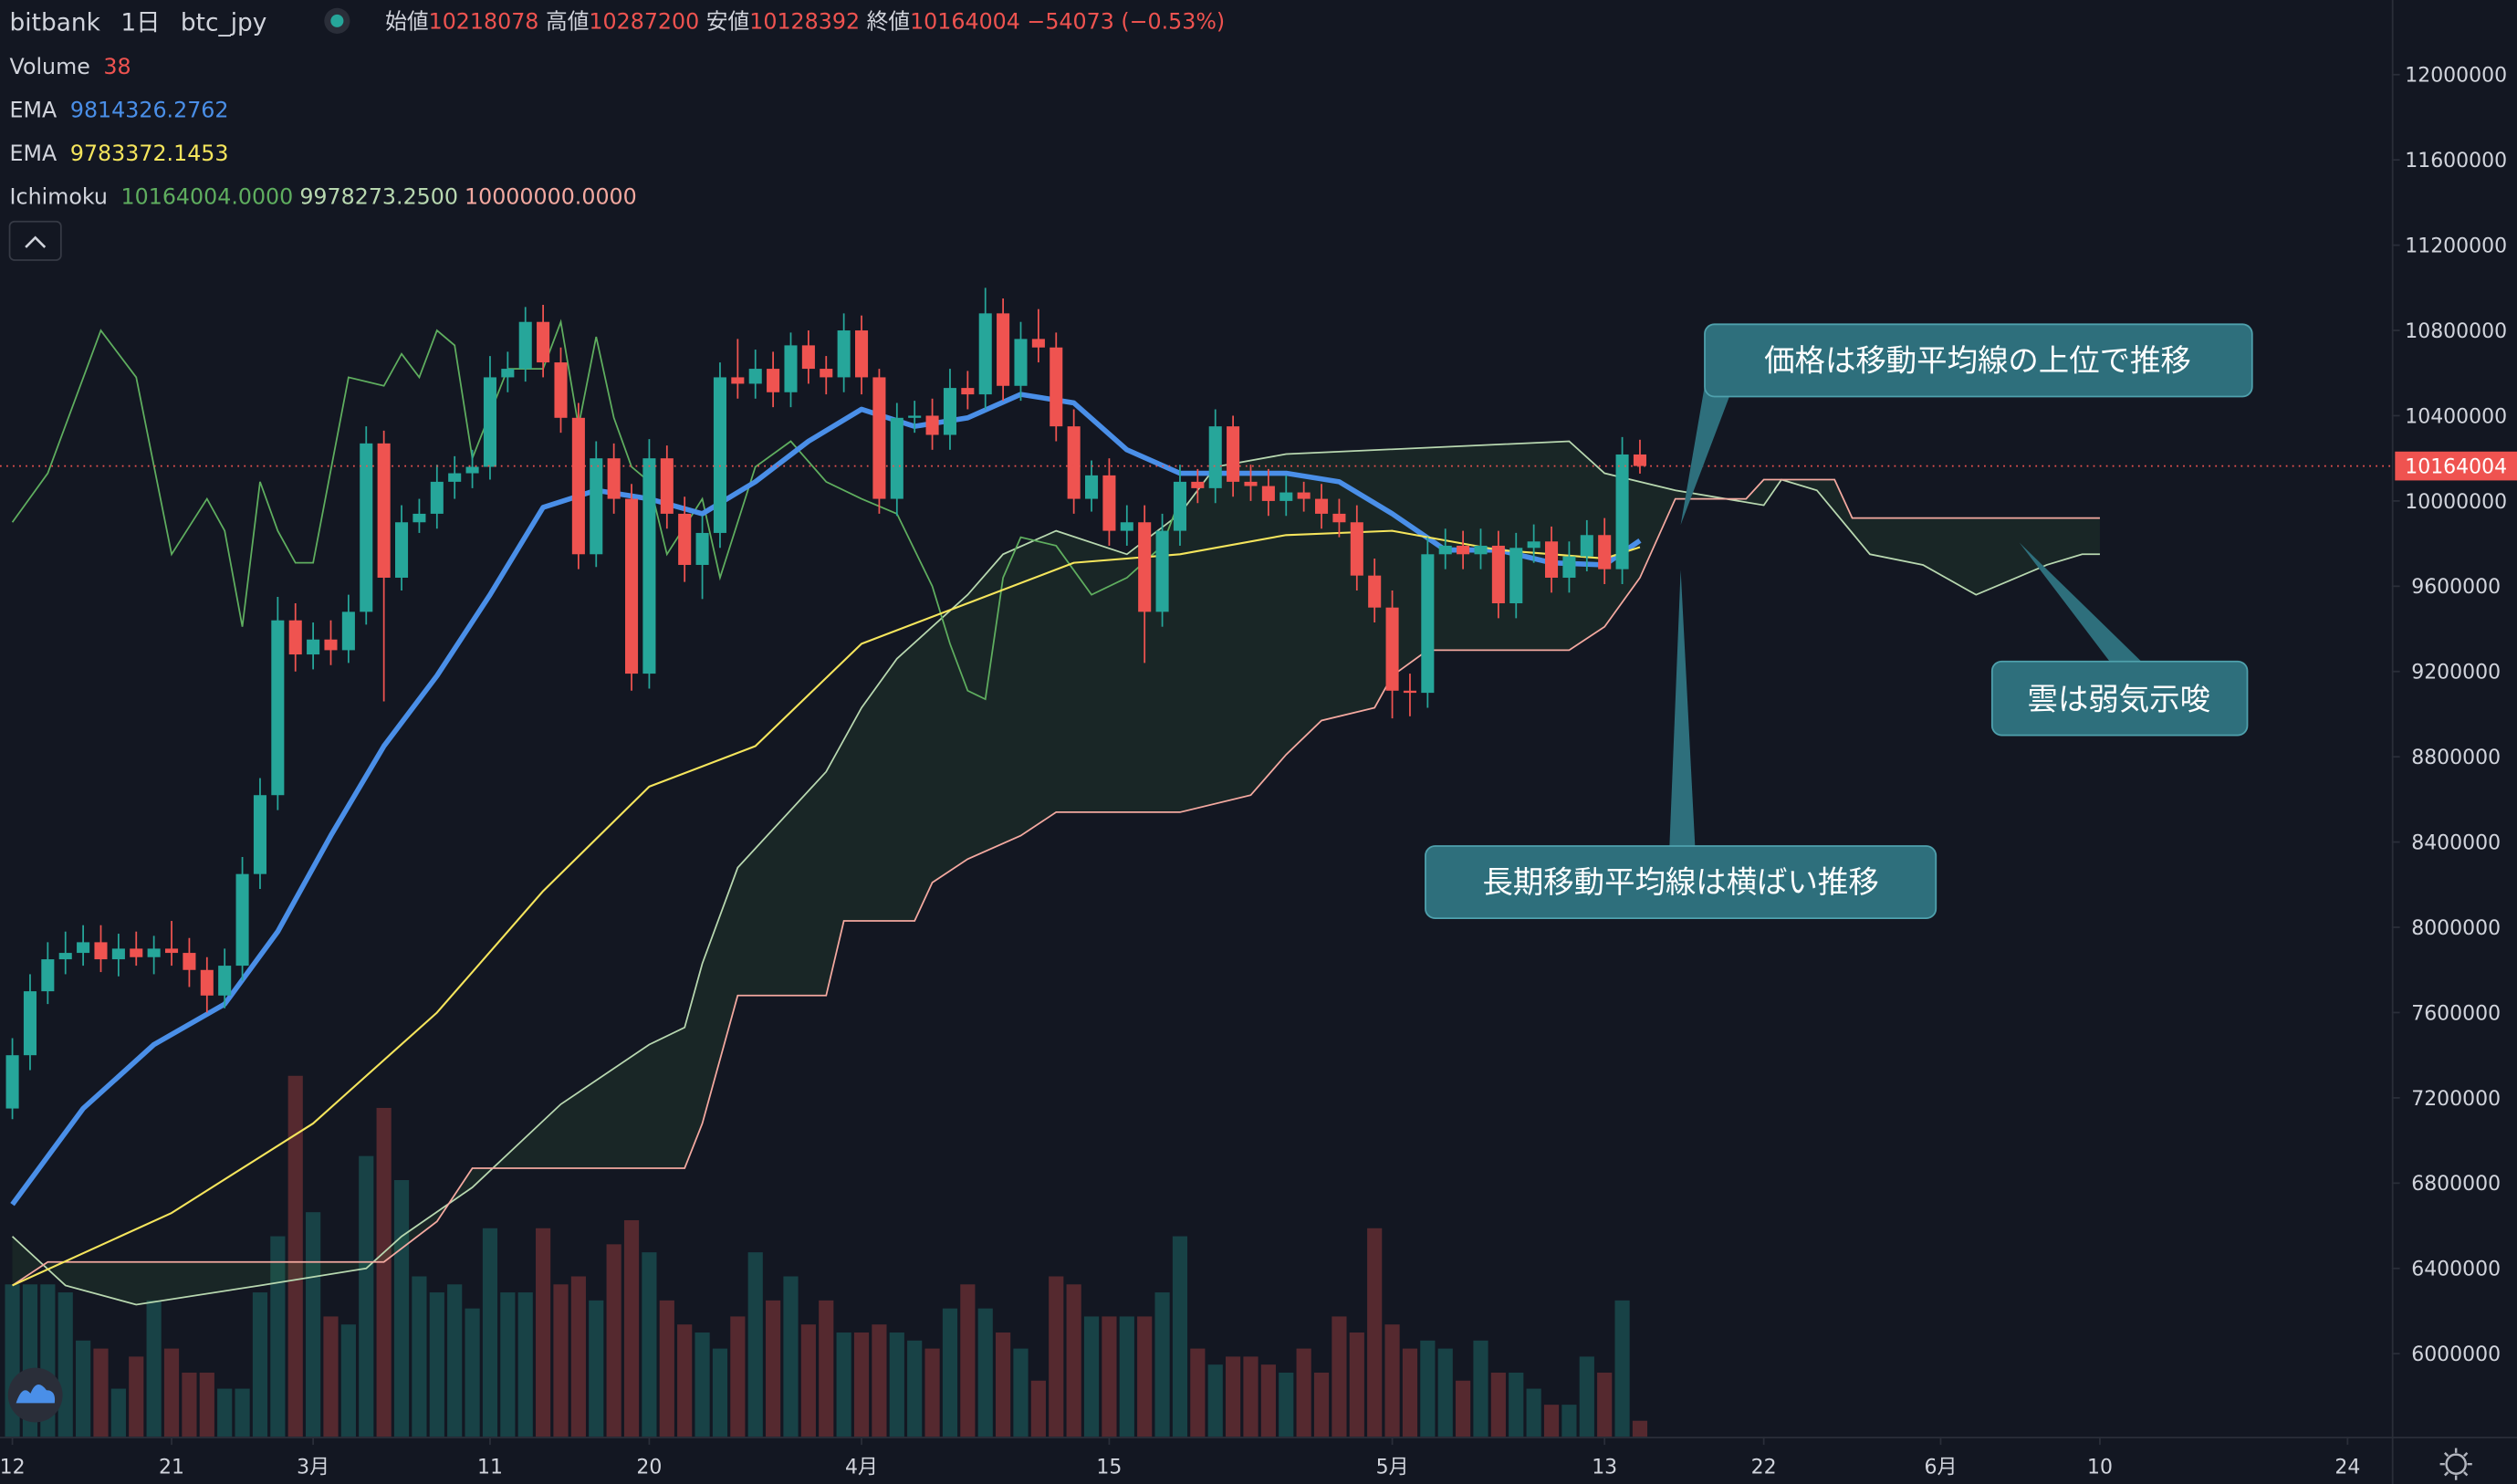 This screenshot has height=1484, width=2517. I want to click on ohlc-label: 始値, so click(406, 22).